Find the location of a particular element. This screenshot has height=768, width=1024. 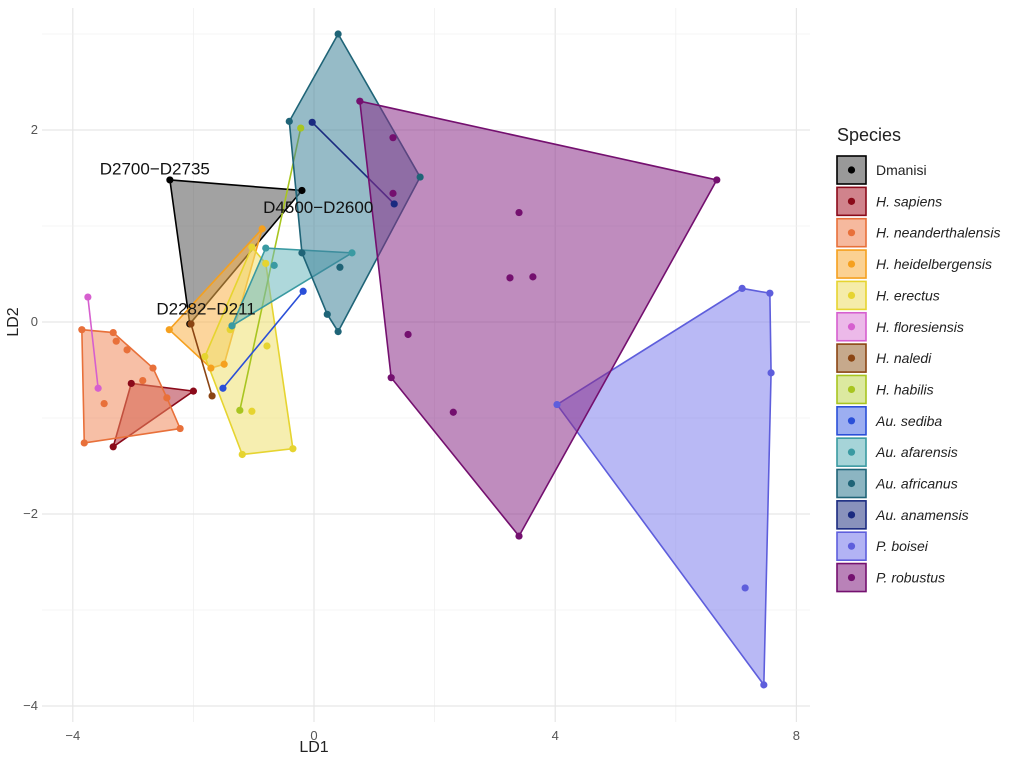

legend-label-h-heidelbergensis: H. heidelbergensis is located at coordinates (934, 264).